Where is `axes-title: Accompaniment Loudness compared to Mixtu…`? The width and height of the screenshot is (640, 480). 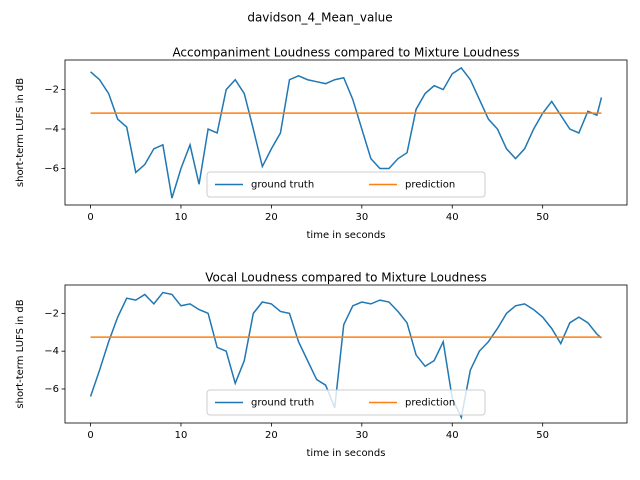 axes-title: Accompaniment Loudness compared to Mixtu… is located at coordinates (345, 53).